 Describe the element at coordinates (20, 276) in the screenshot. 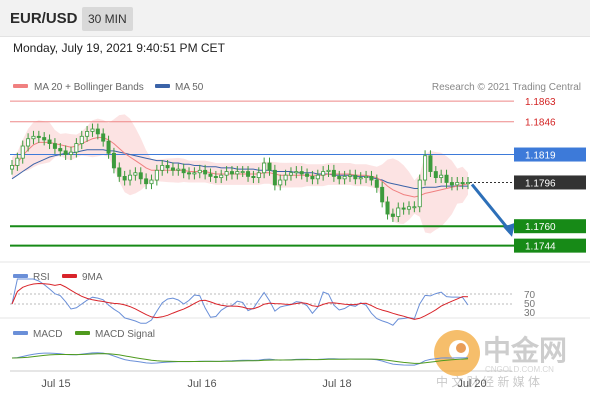

I see `rsi-swatch` at that location.